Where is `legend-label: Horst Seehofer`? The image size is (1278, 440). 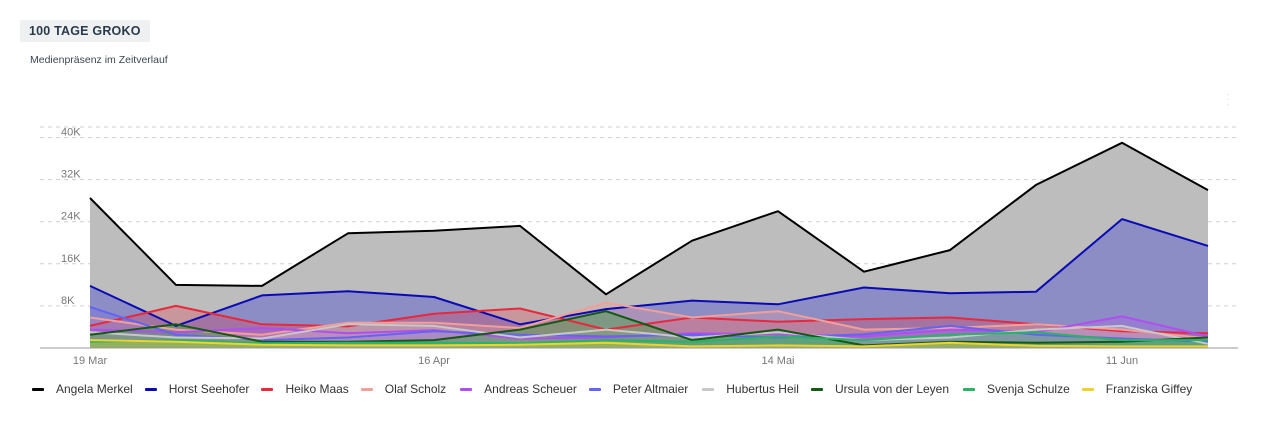
legend-label: Horst Seehofer is located at coordinates (209, 389).